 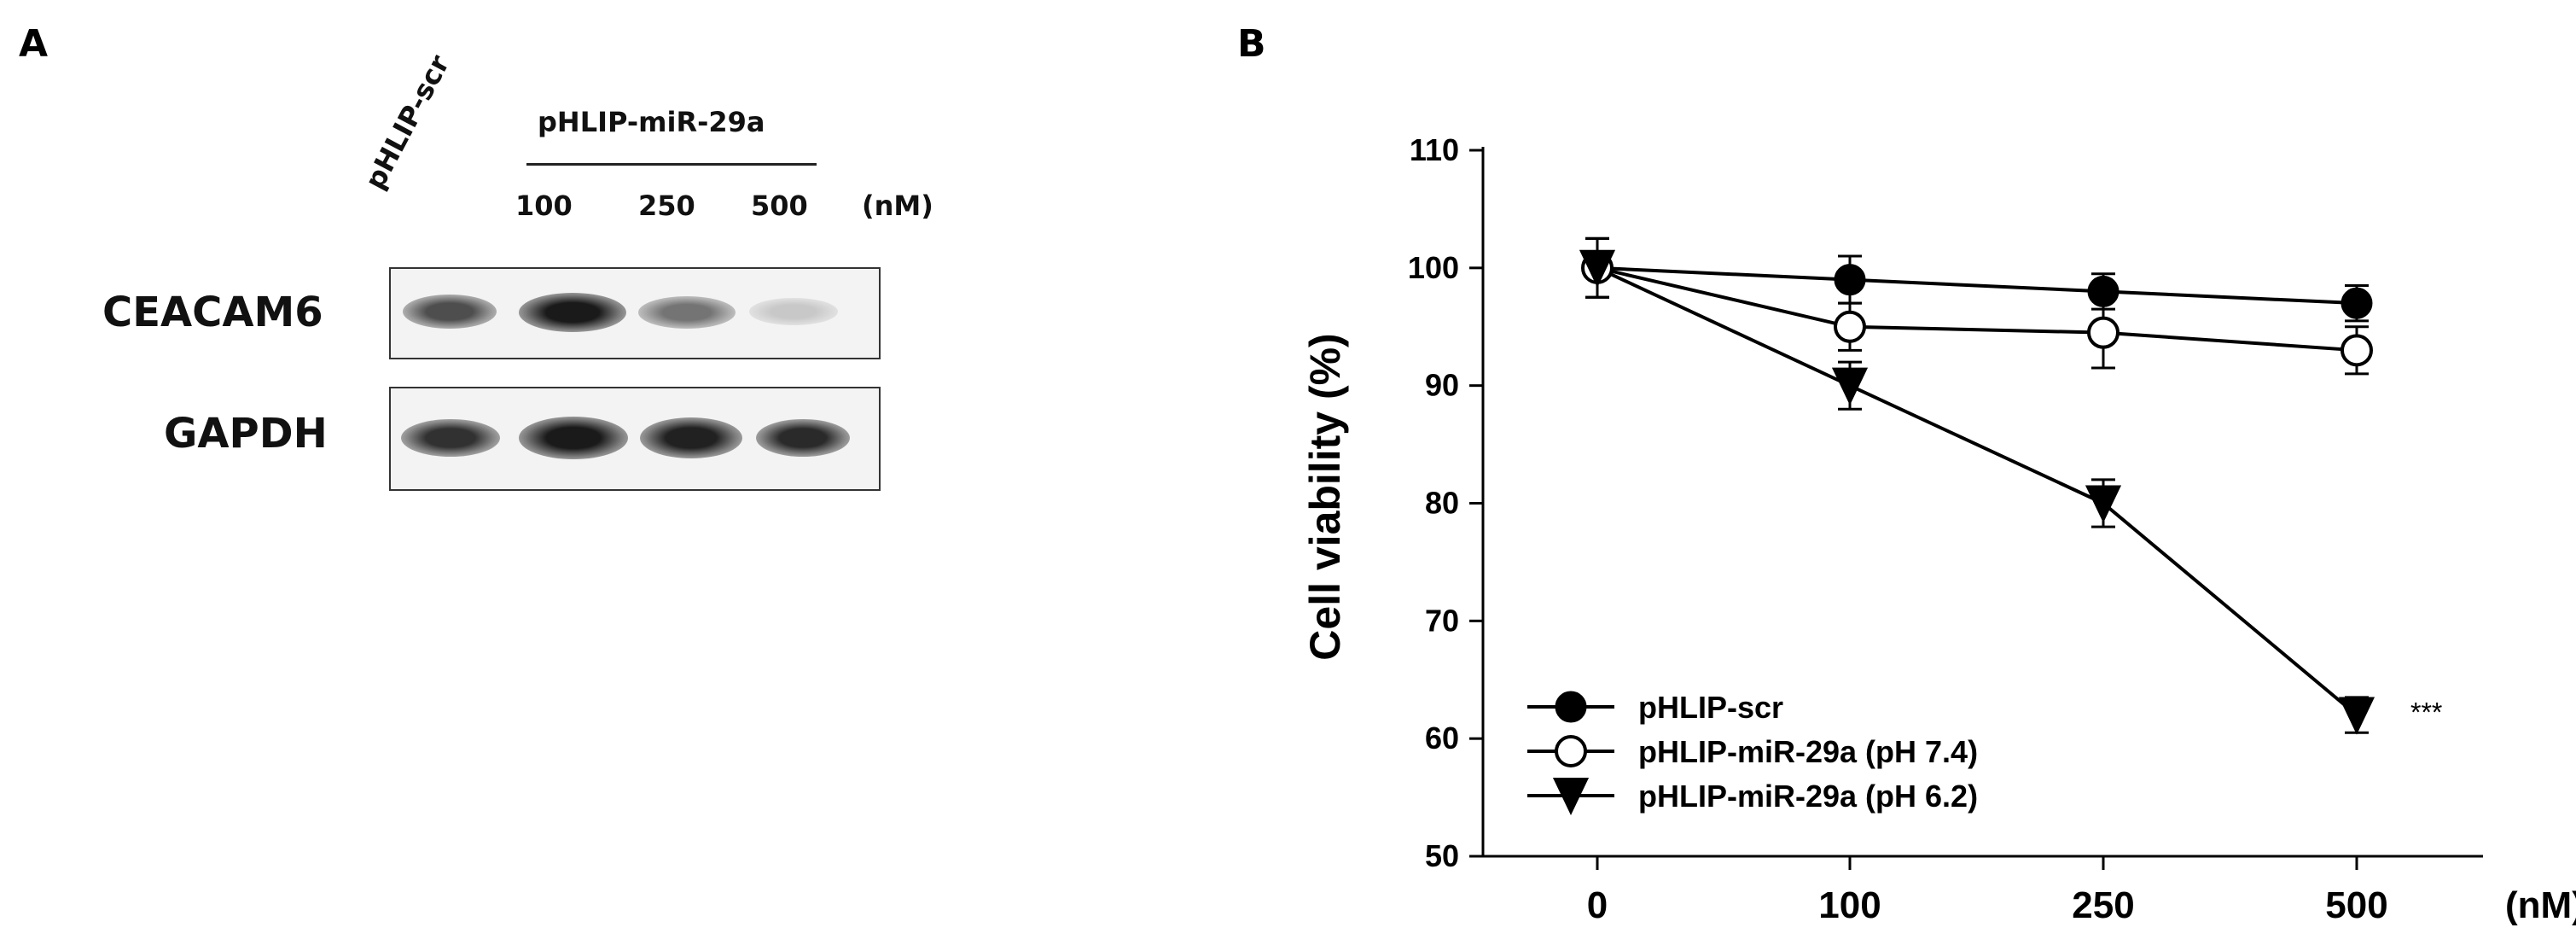 What do you see at coordinates (666, 206) in the screenshot?
I see `dose-label-250: 250` at bounding box center [666, 206].